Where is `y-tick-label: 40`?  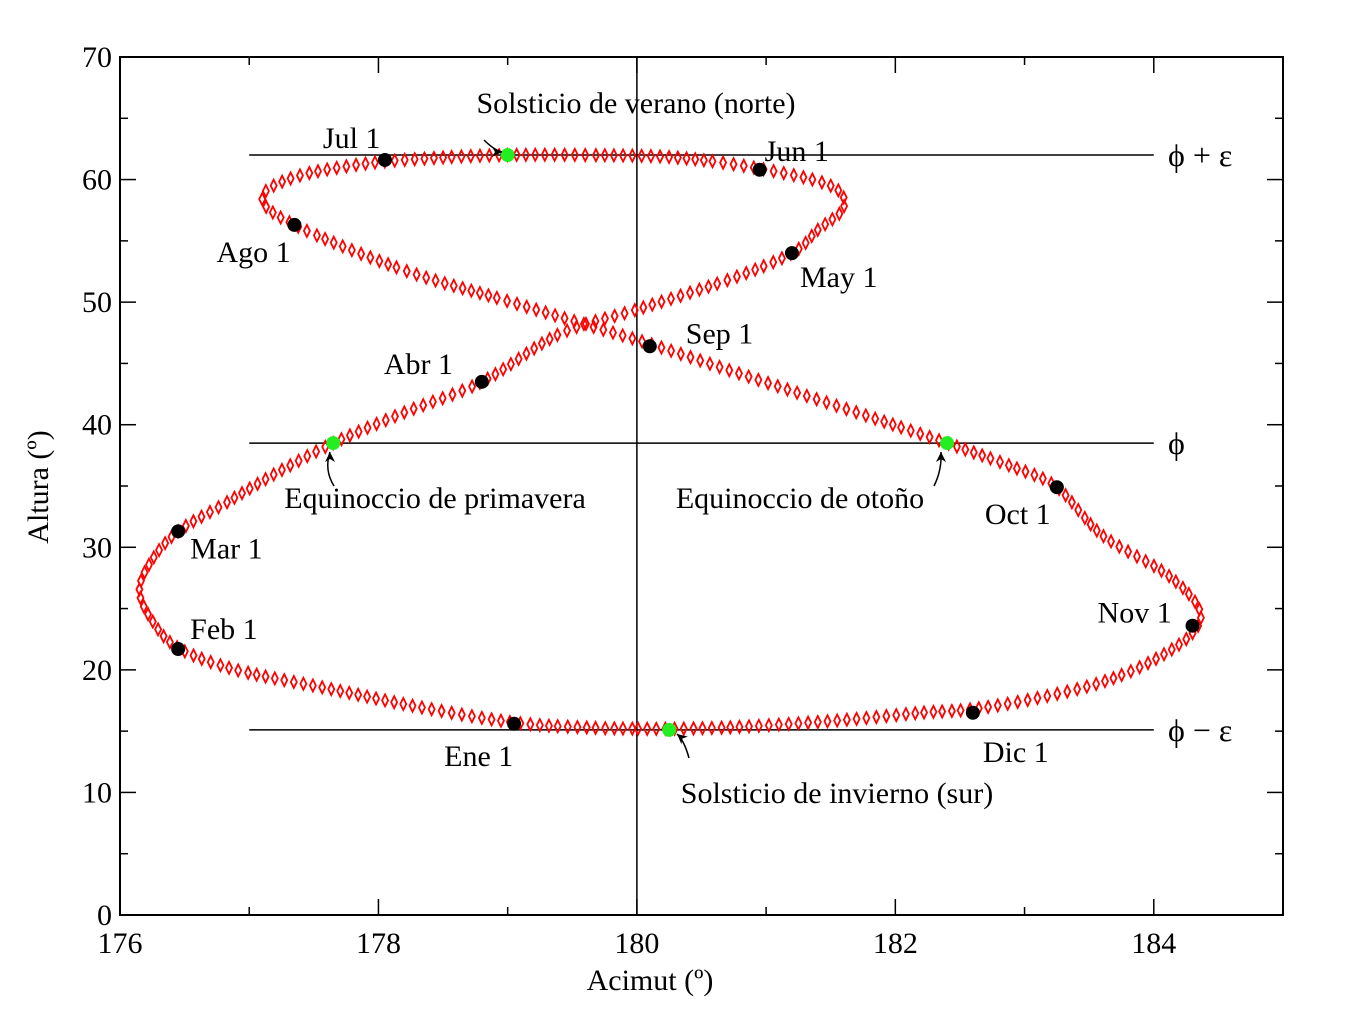
y-tick-label: 40 is located at coordinates (97, 425).